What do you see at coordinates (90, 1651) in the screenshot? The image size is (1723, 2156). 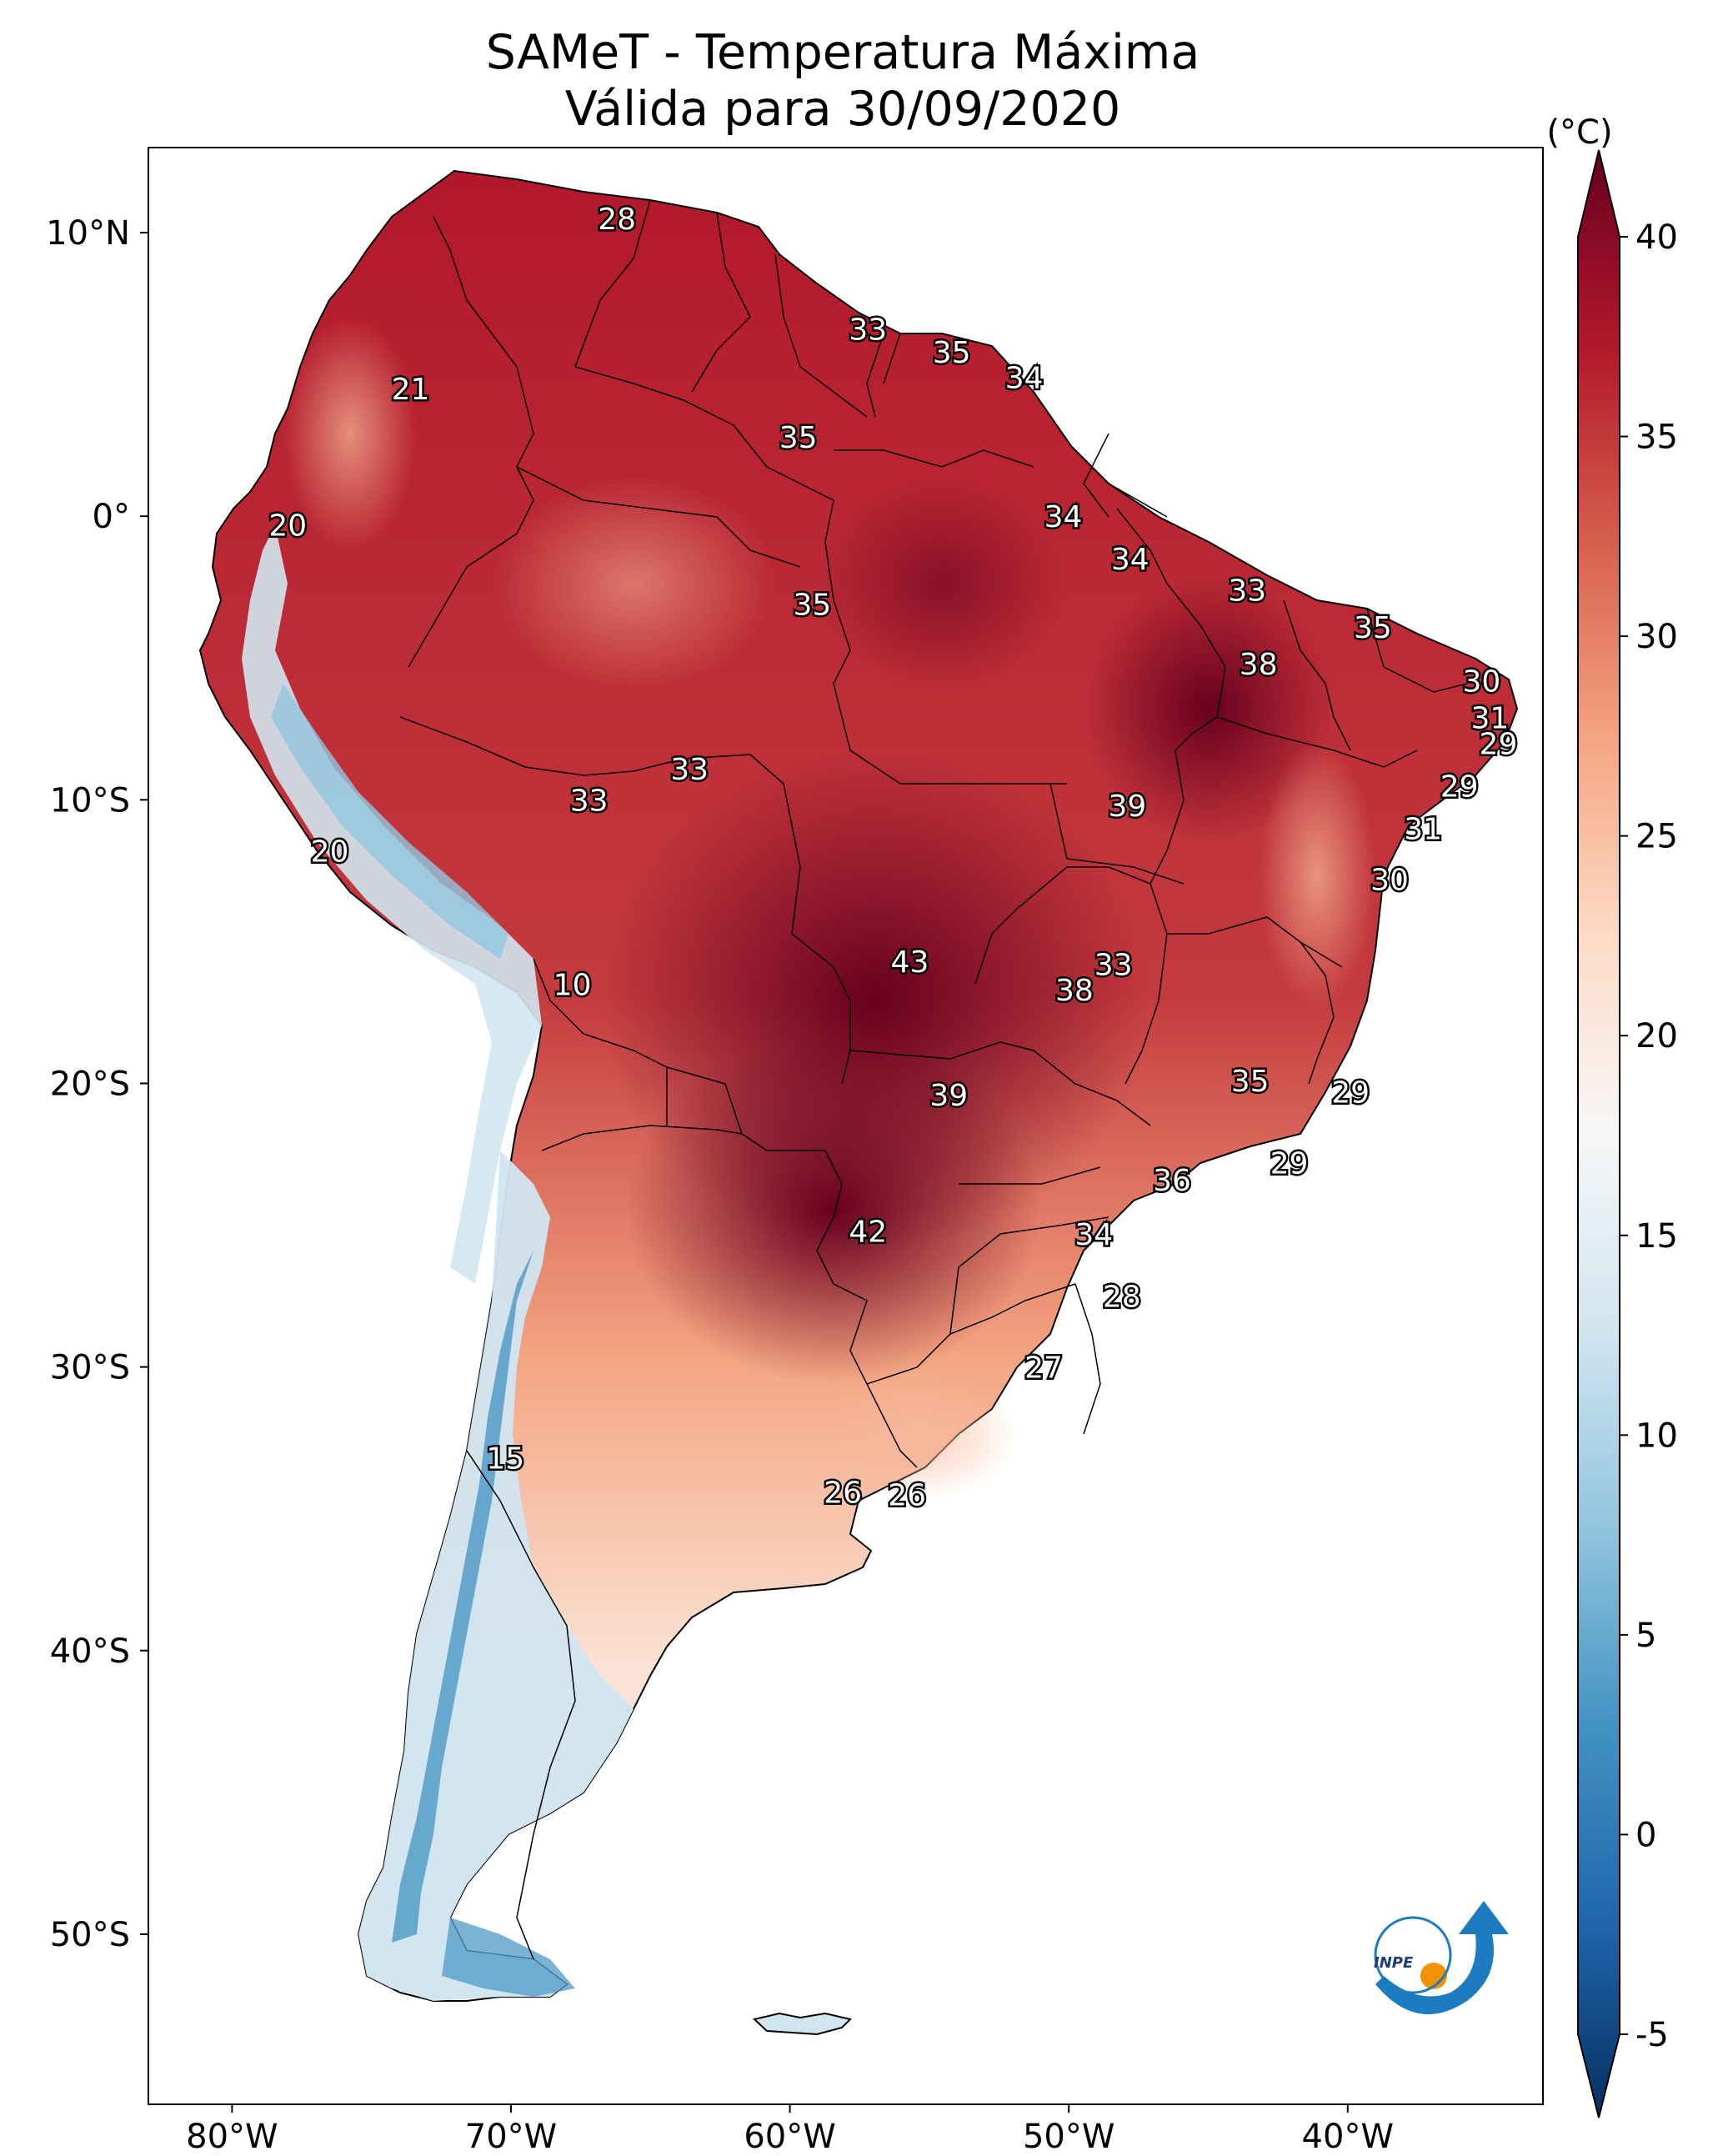 I see `lat-tick-label: 40°S` at bounding box center [90, 1651].